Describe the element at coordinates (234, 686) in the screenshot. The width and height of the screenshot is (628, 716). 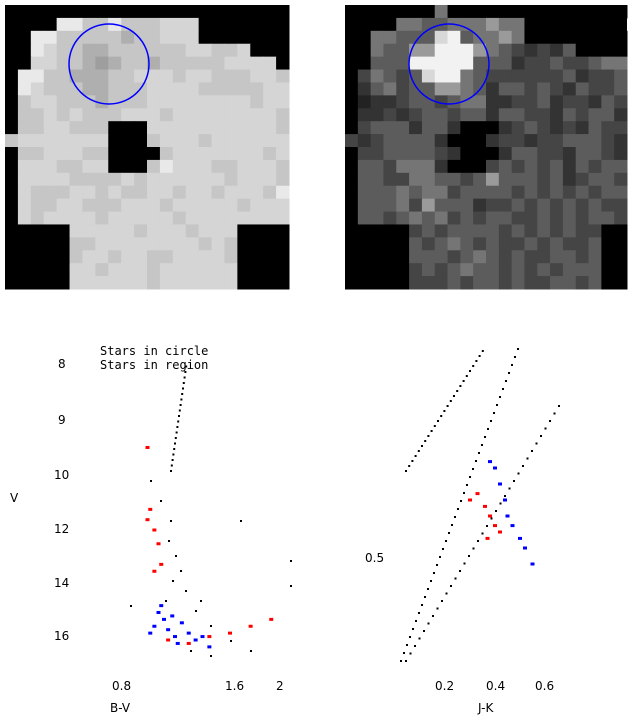
I see `cmd-xtick-1: 1.6` at that location.